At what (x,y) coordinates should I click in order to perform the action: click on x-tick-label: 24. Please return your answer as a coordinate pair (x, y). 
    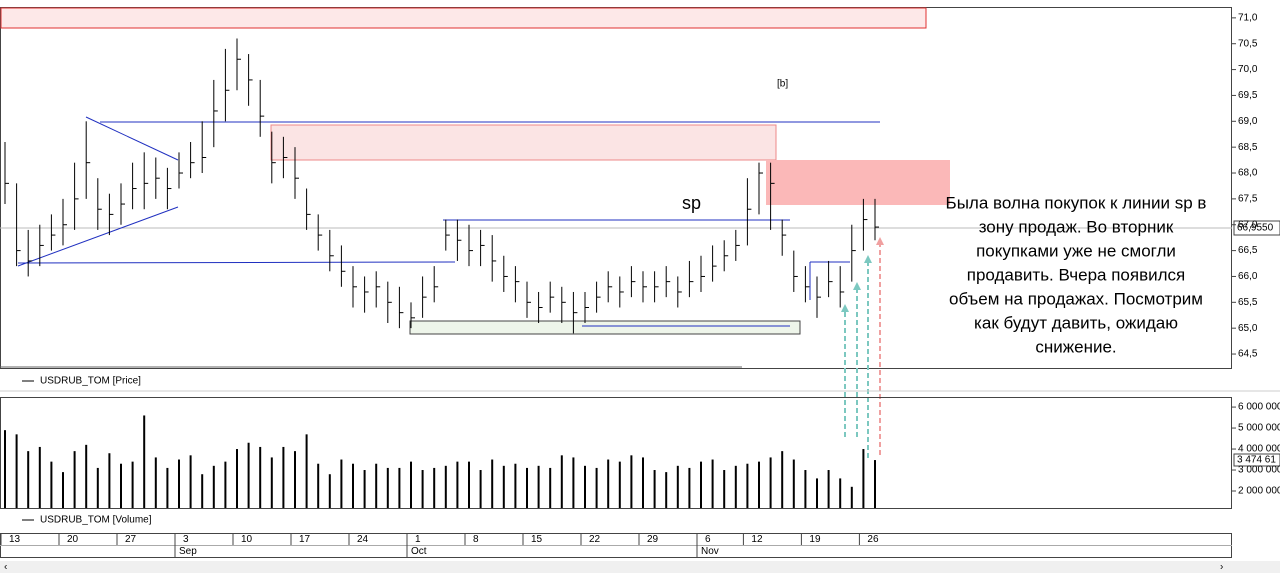
    Looking at the image, I should click on (363, 539).